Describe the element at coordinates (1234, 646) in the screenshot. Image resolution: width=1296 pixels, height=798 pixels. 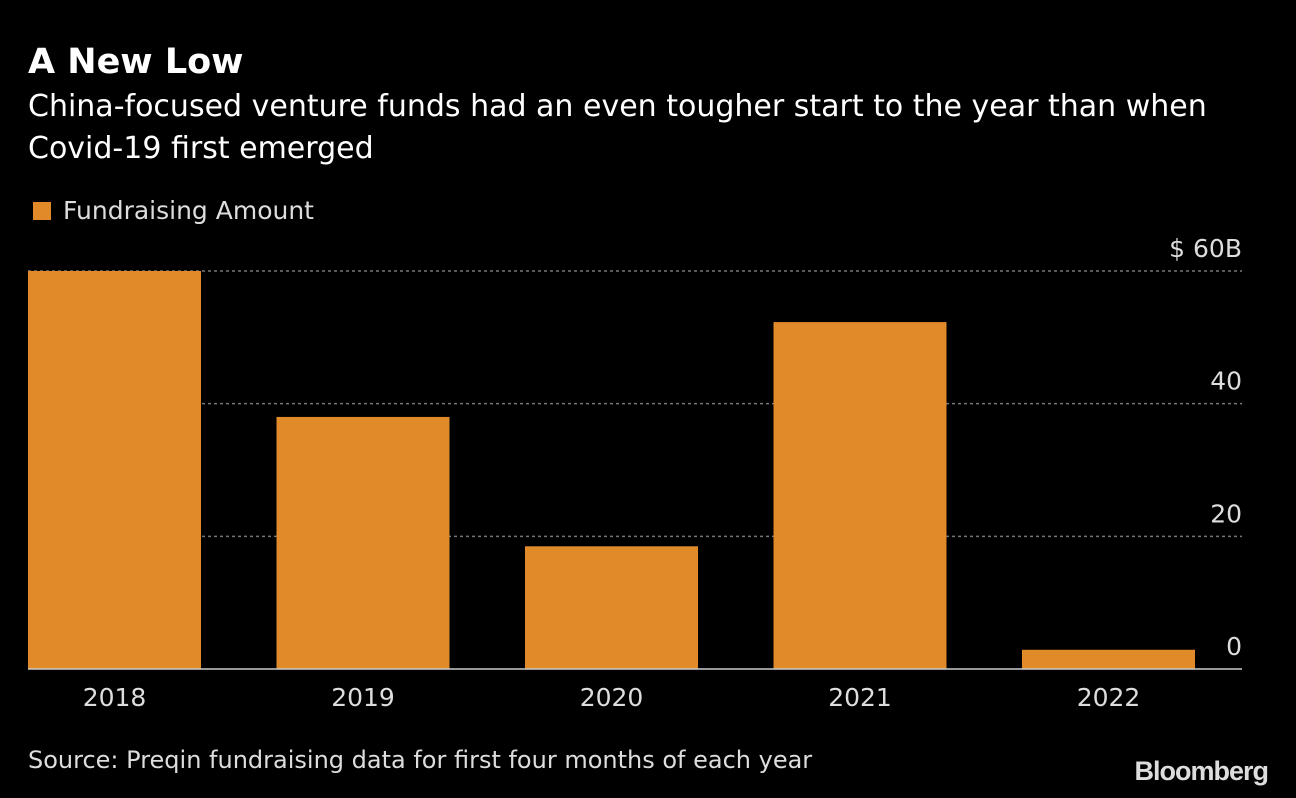
I see `y-tick-label: 0` at that location.